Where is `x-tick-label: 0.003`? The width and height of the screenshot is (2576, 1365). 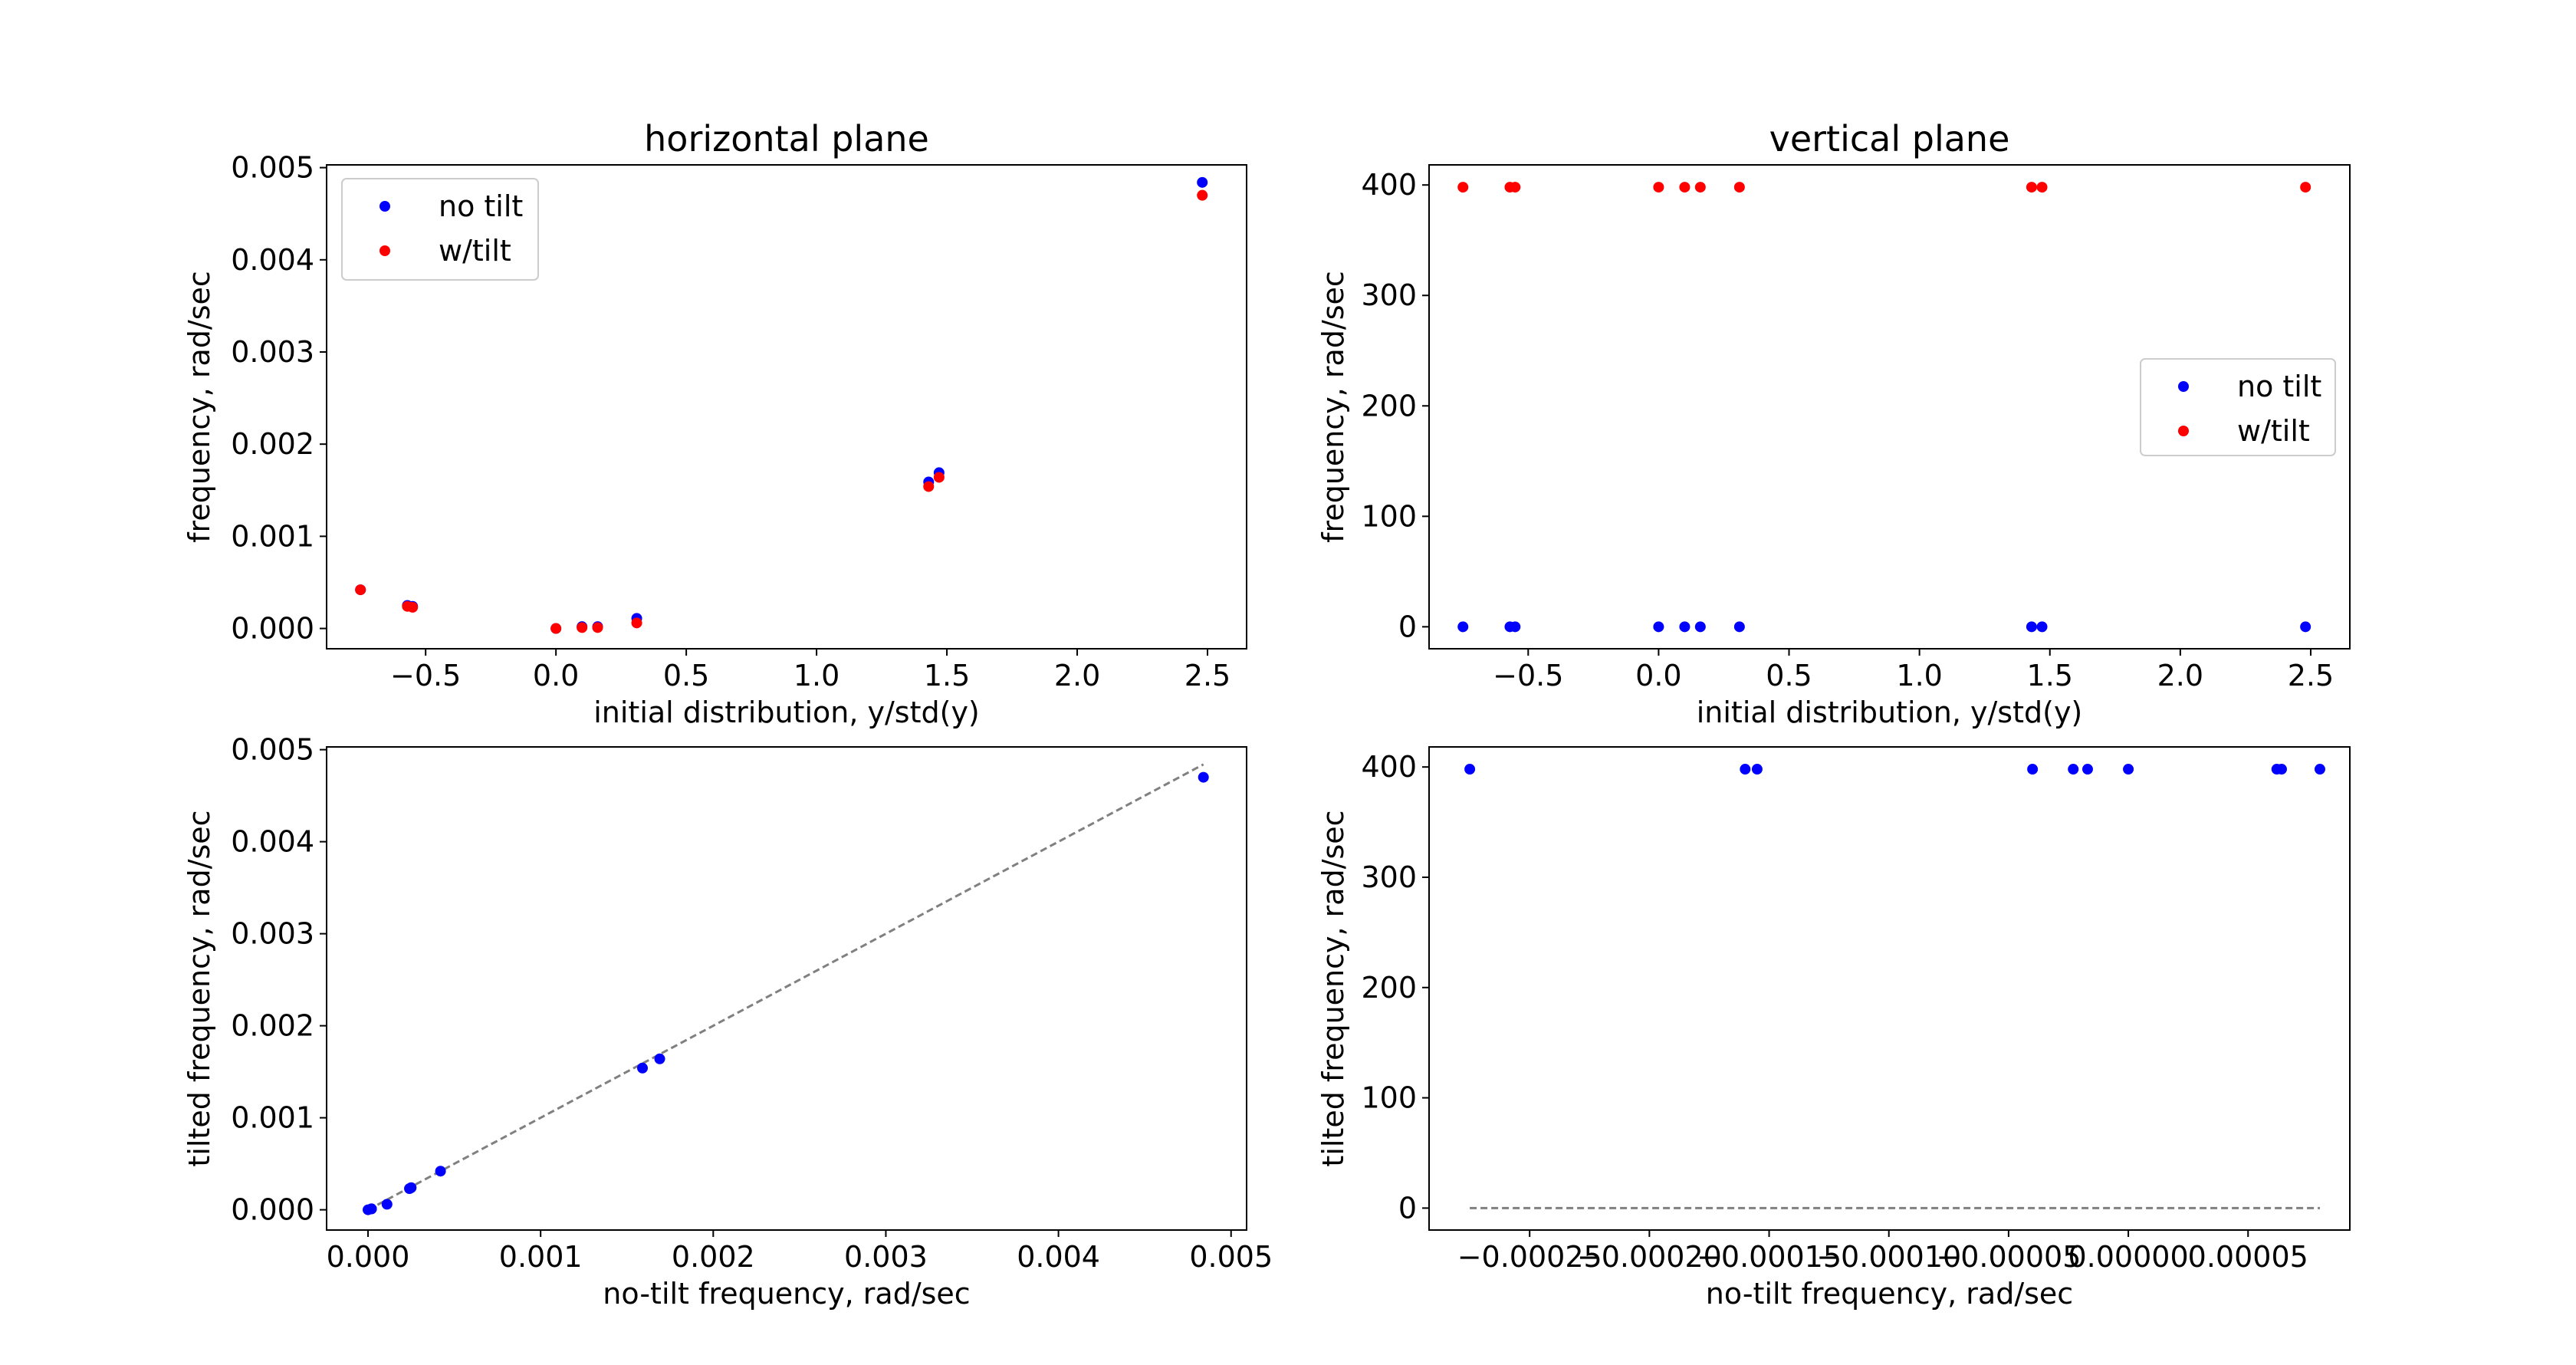
x-tick-label: 0.003 is located at coordinates (886, 1257).